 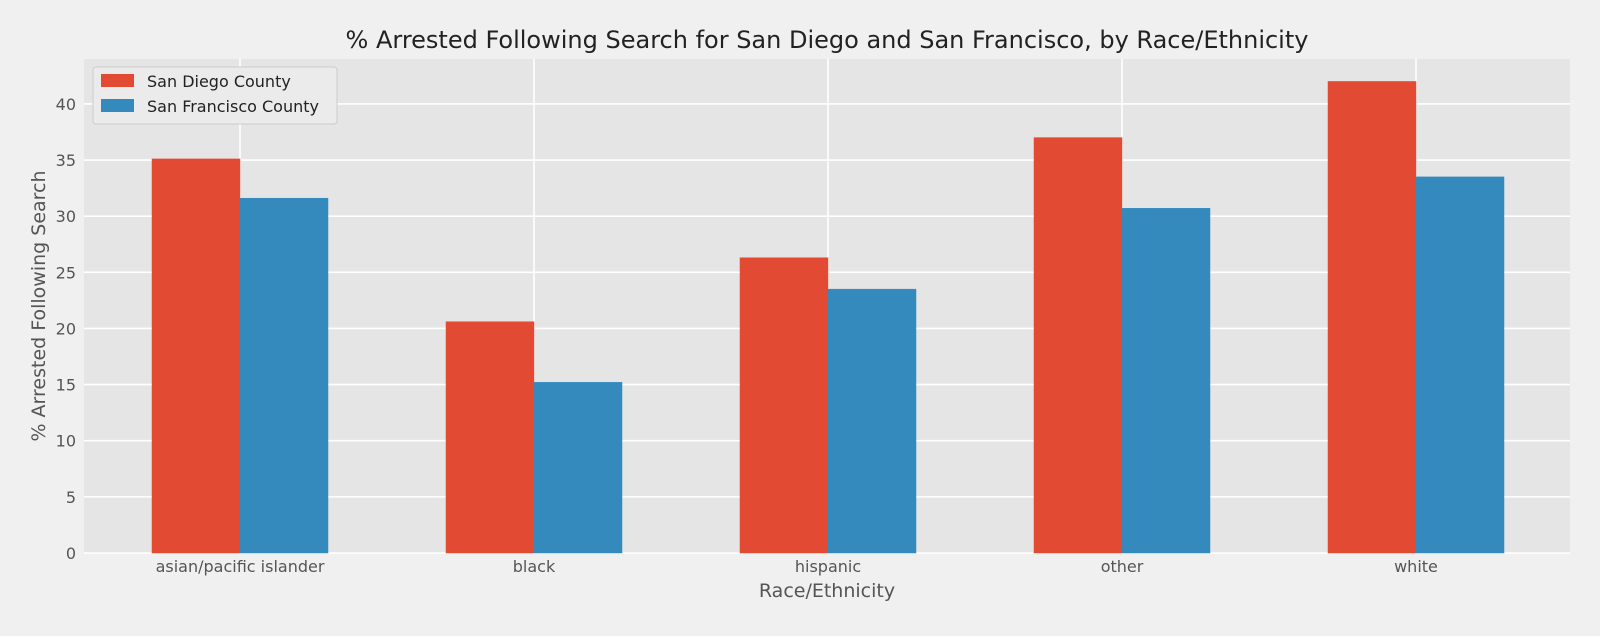 I want to click on legend-label-san-francisco: San Francisco County, so click(x=233, y=106).